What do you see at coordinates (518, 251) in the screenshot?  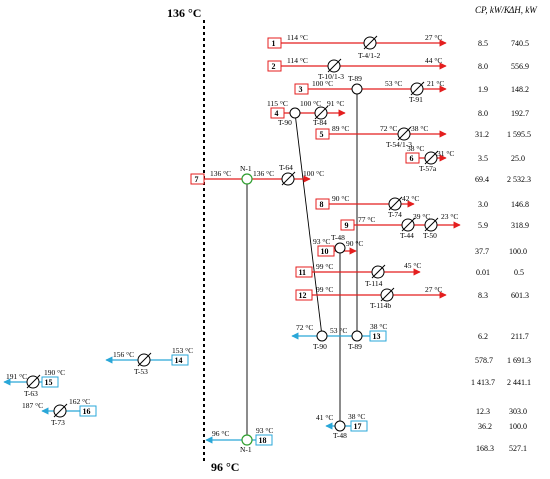 I see `stream-10-dh: 100.0` at bounding box center [518, 251].